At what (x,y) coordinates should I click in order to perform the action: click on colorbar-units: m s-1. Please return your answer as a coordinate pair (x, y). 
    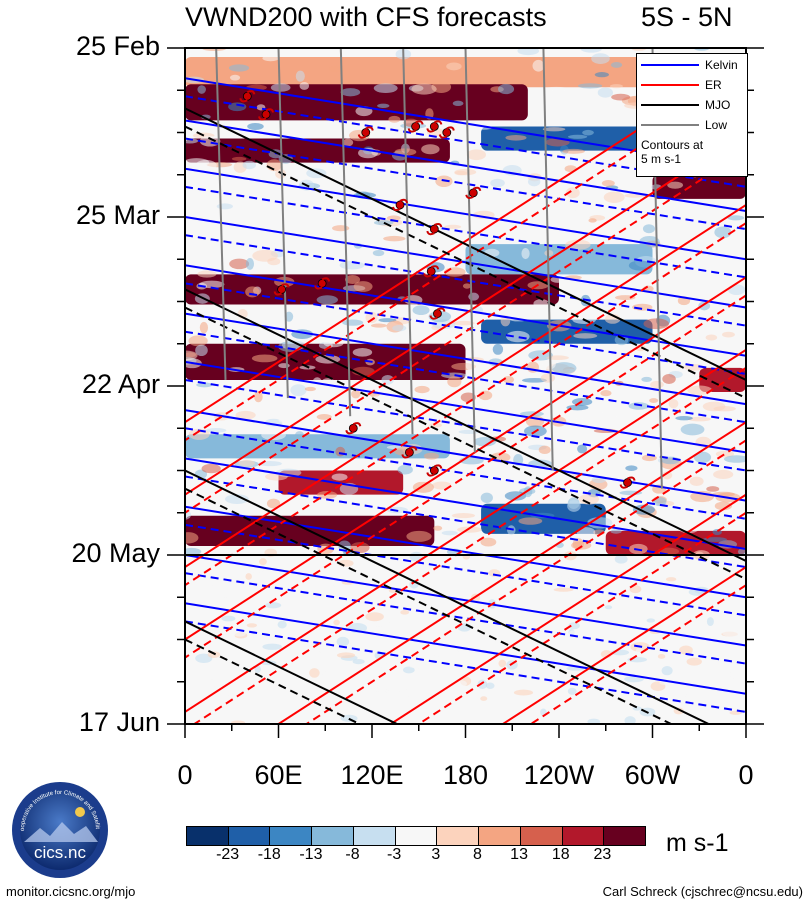
    Looking at the image, I should click on (697, 843).